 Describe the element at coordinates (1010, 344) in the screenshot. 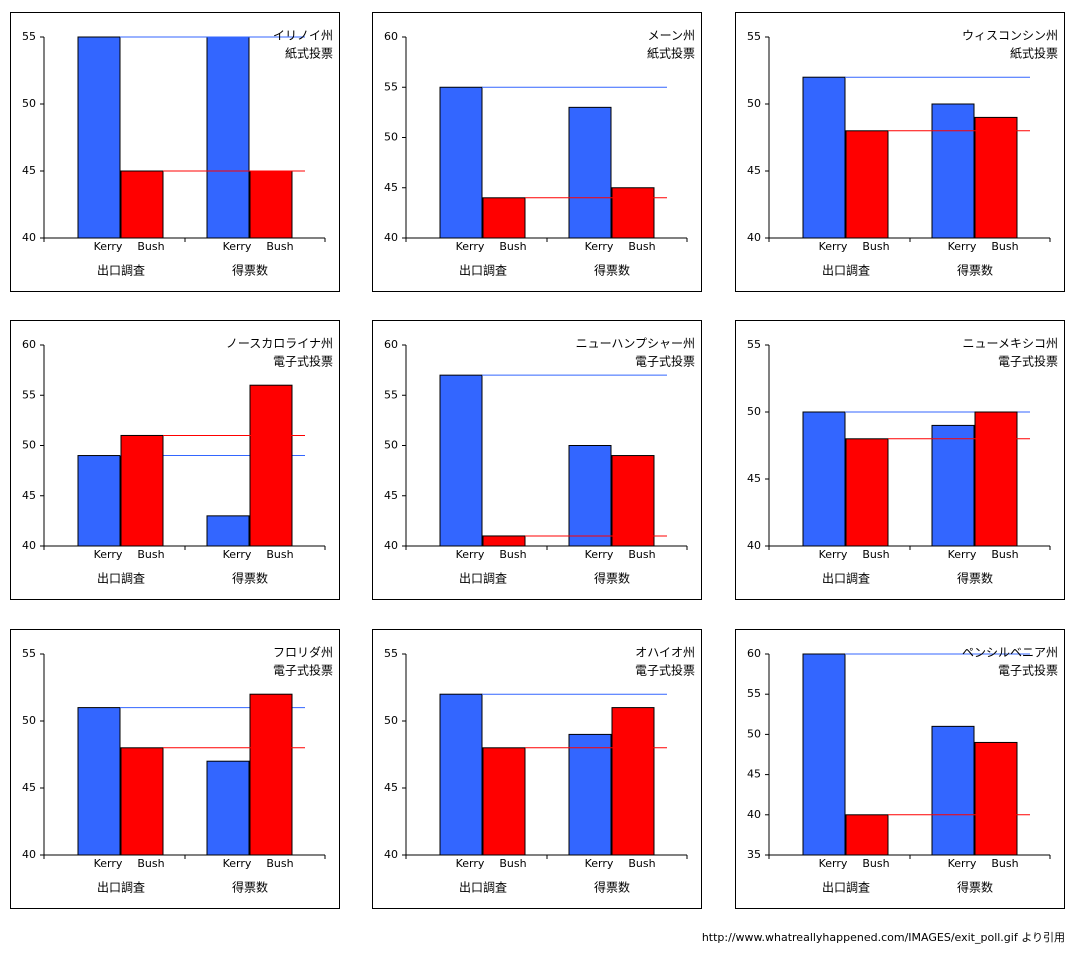

I see `chart-title: ニューメキシコ州` at that location.